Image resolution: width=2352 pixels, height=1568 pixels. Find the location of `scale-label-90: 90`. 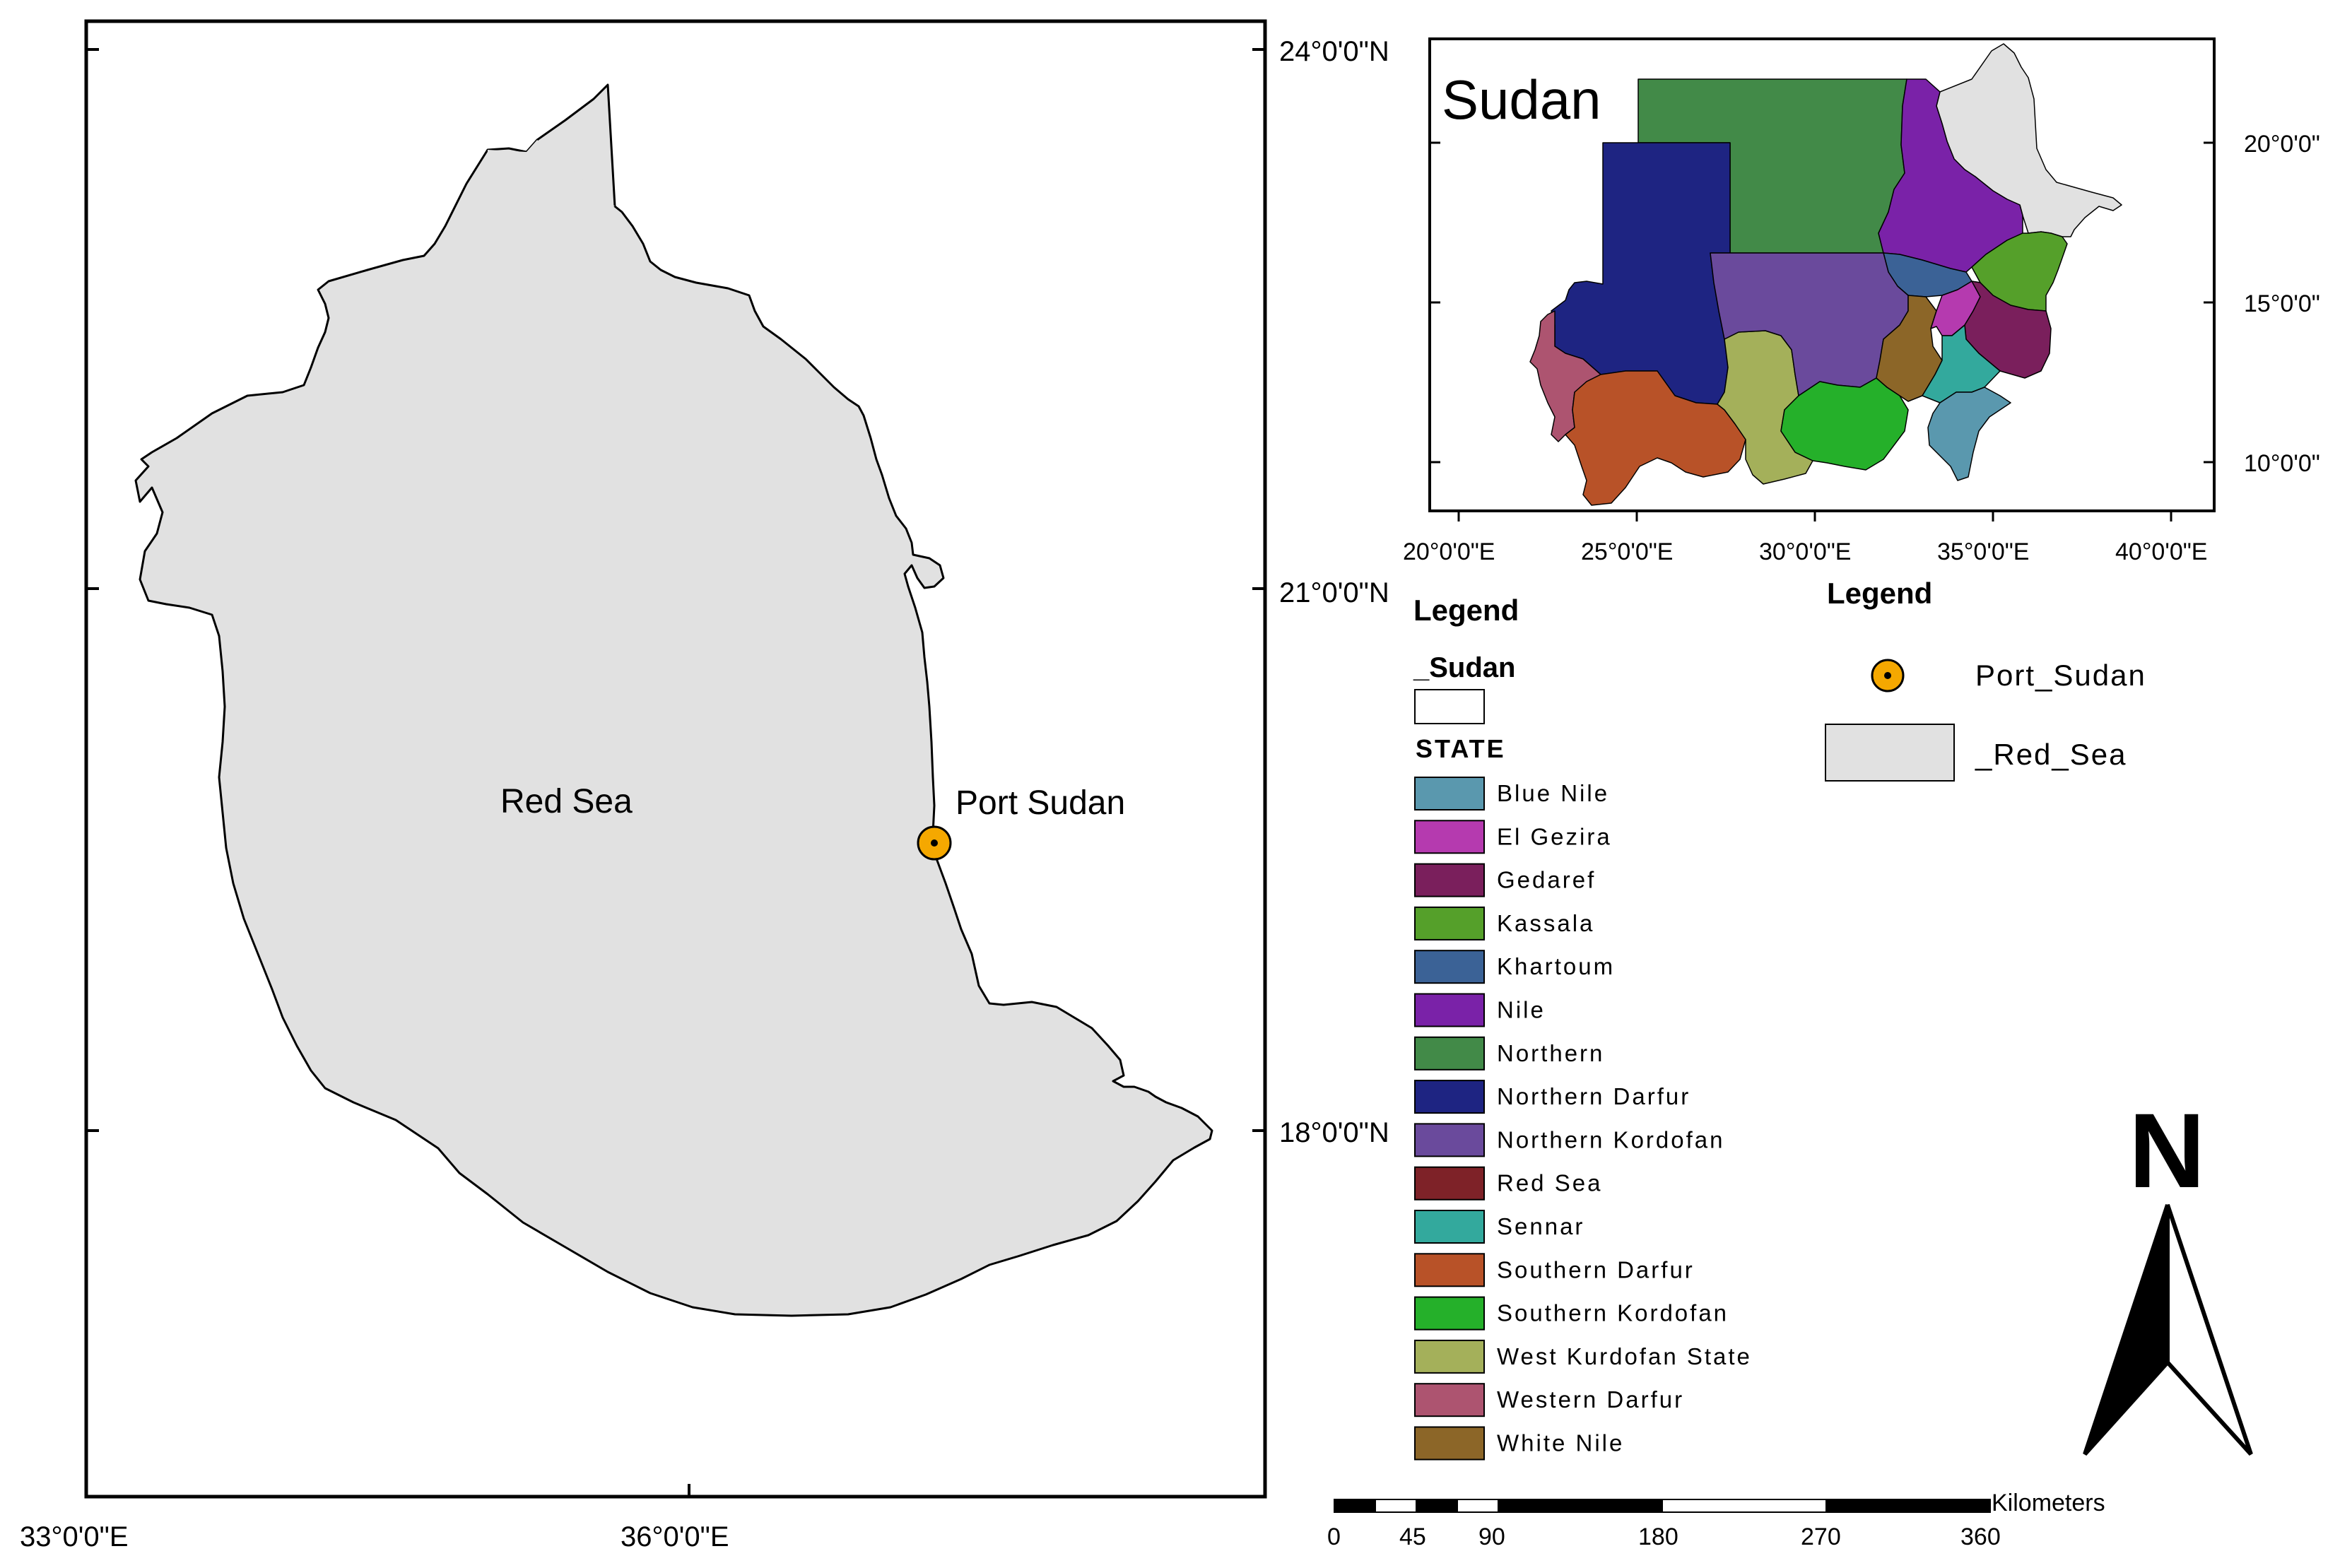

scale-label-90: 90 is located at coordinates (1491, 1536).